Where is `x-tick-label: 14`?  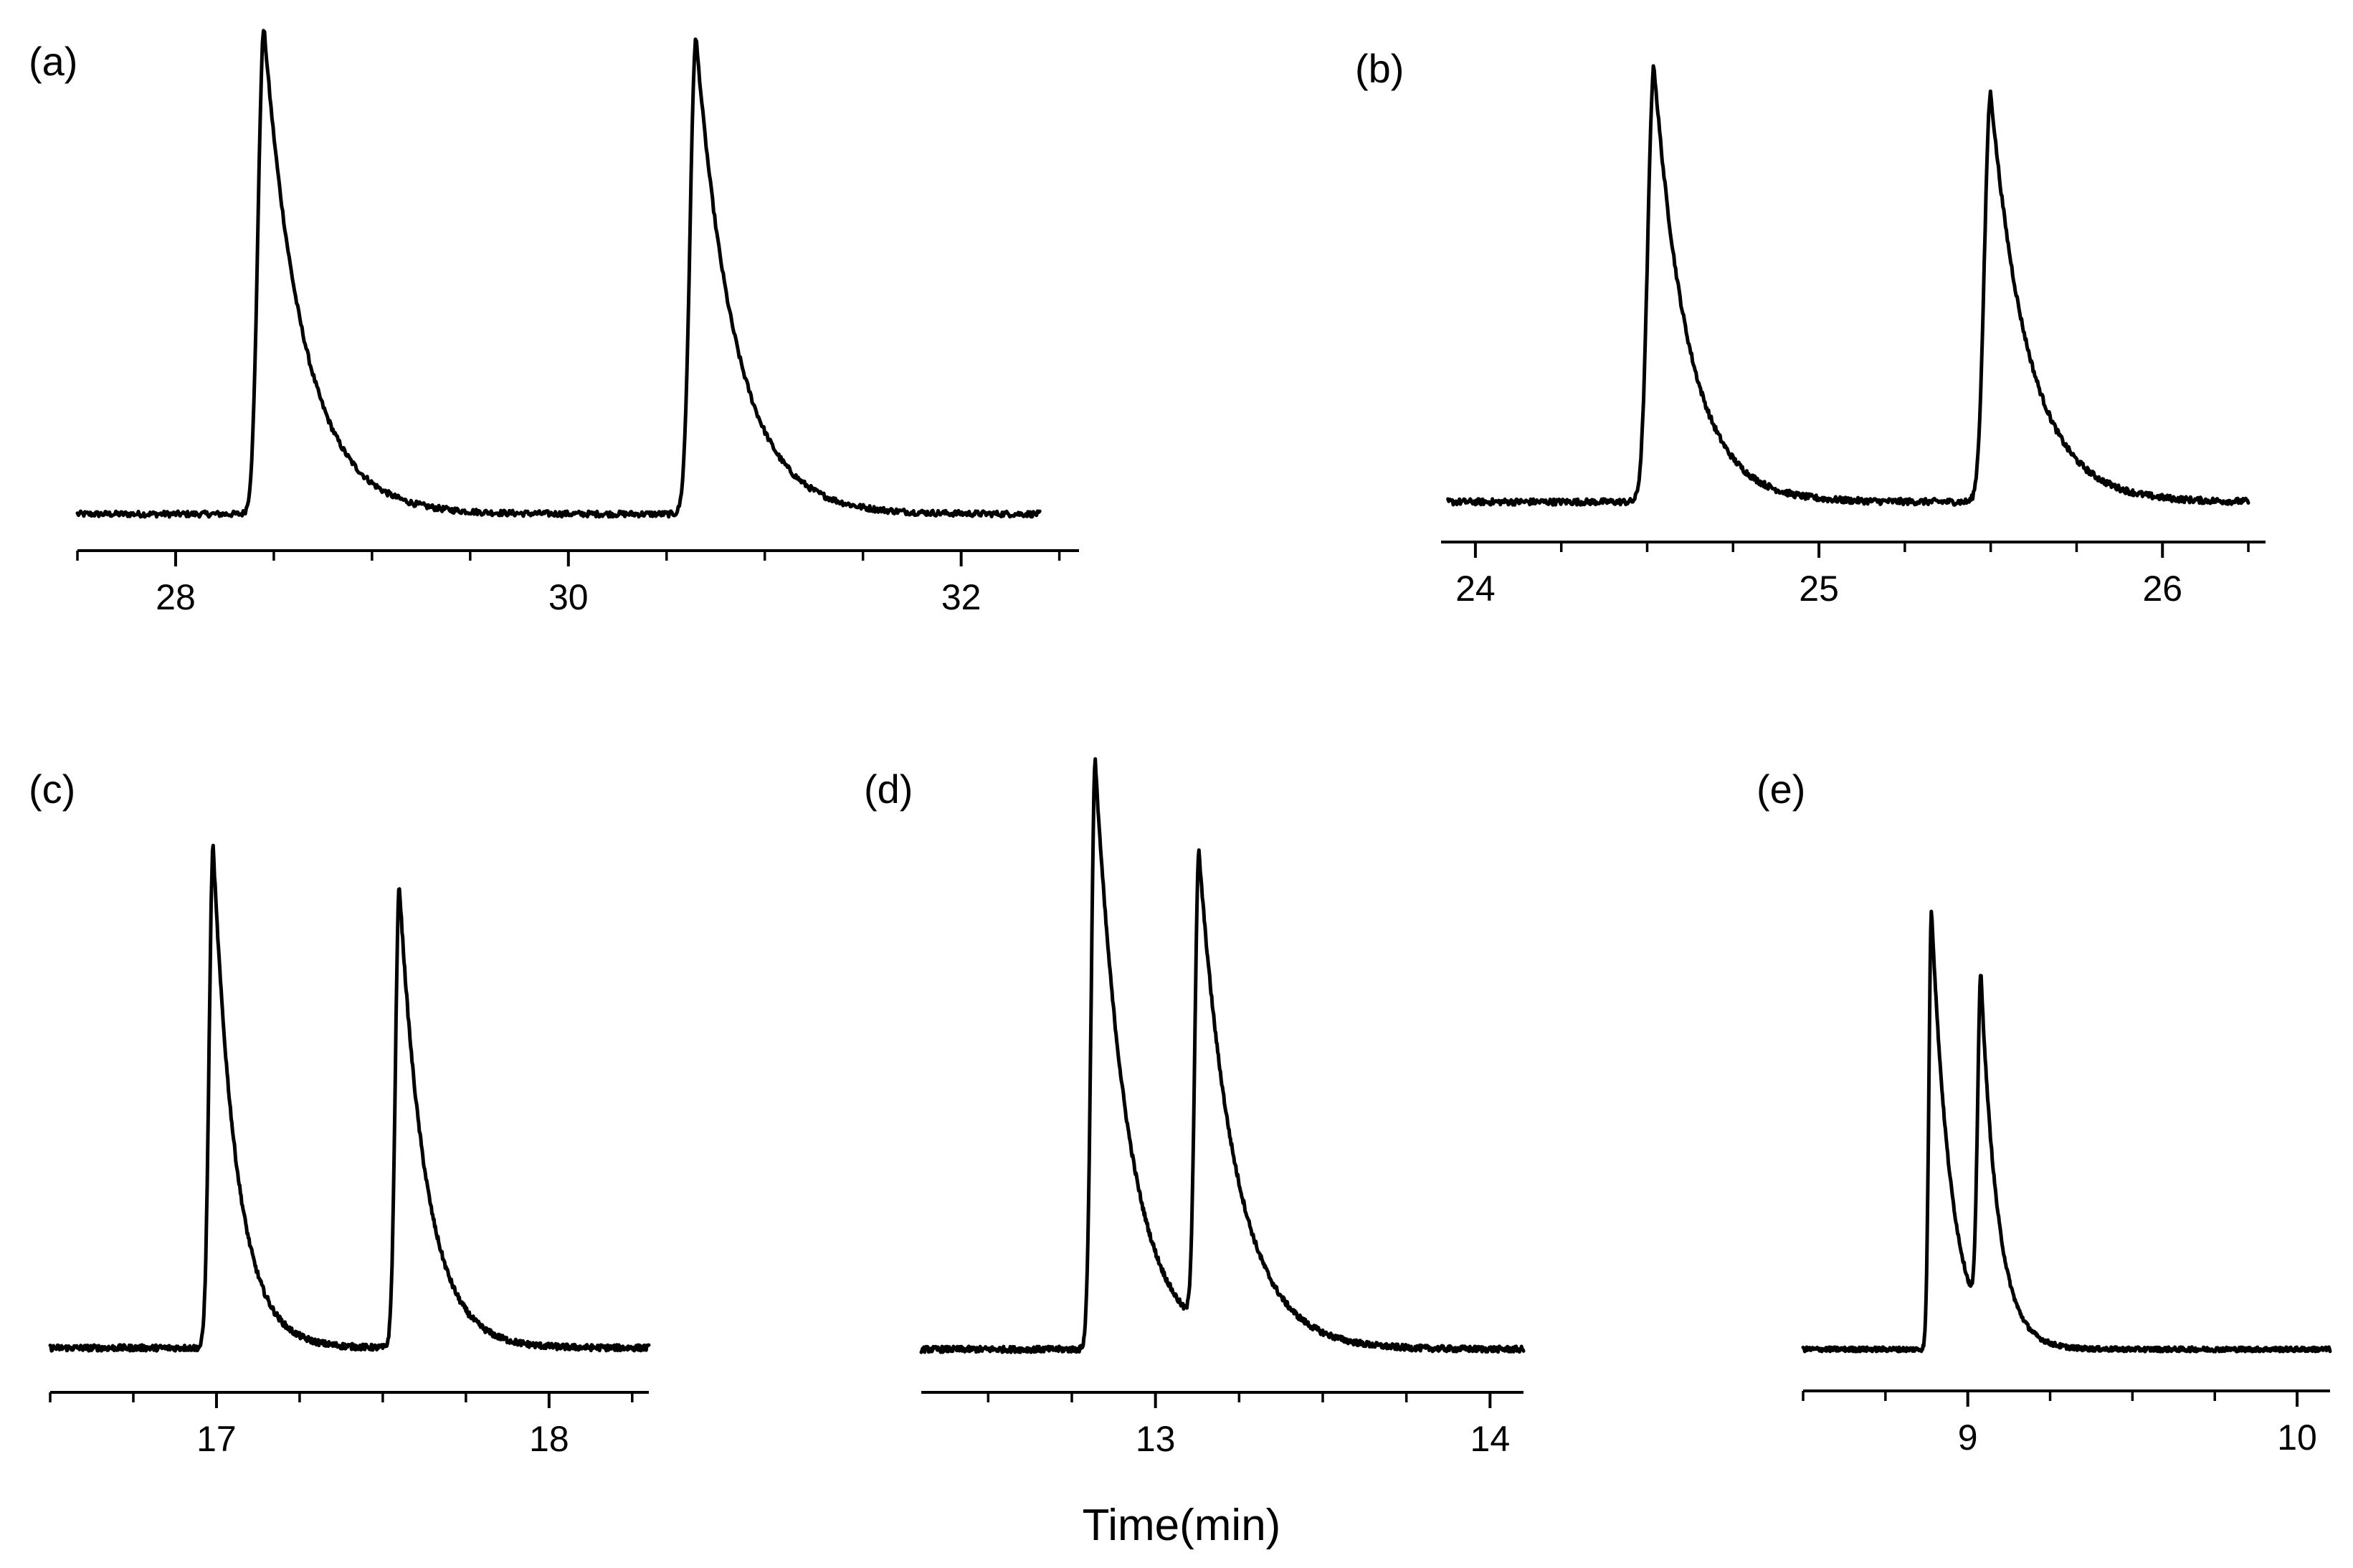
x-tick-label: 14 is located at coordinates (1490, 1439).